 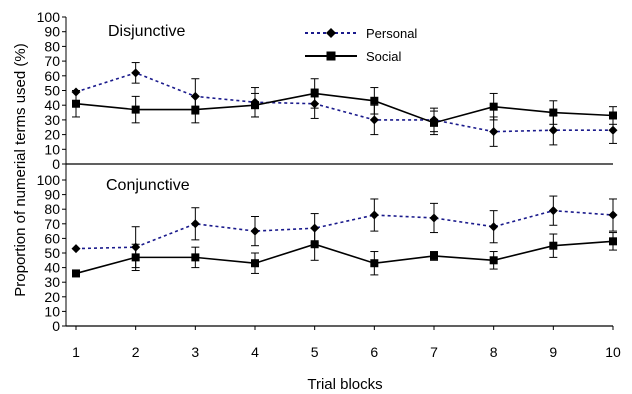 What do you see at coordinates (494, 352) in the screenshot?
I see `x-tick-label: 8` at bounding box center [494, 352].